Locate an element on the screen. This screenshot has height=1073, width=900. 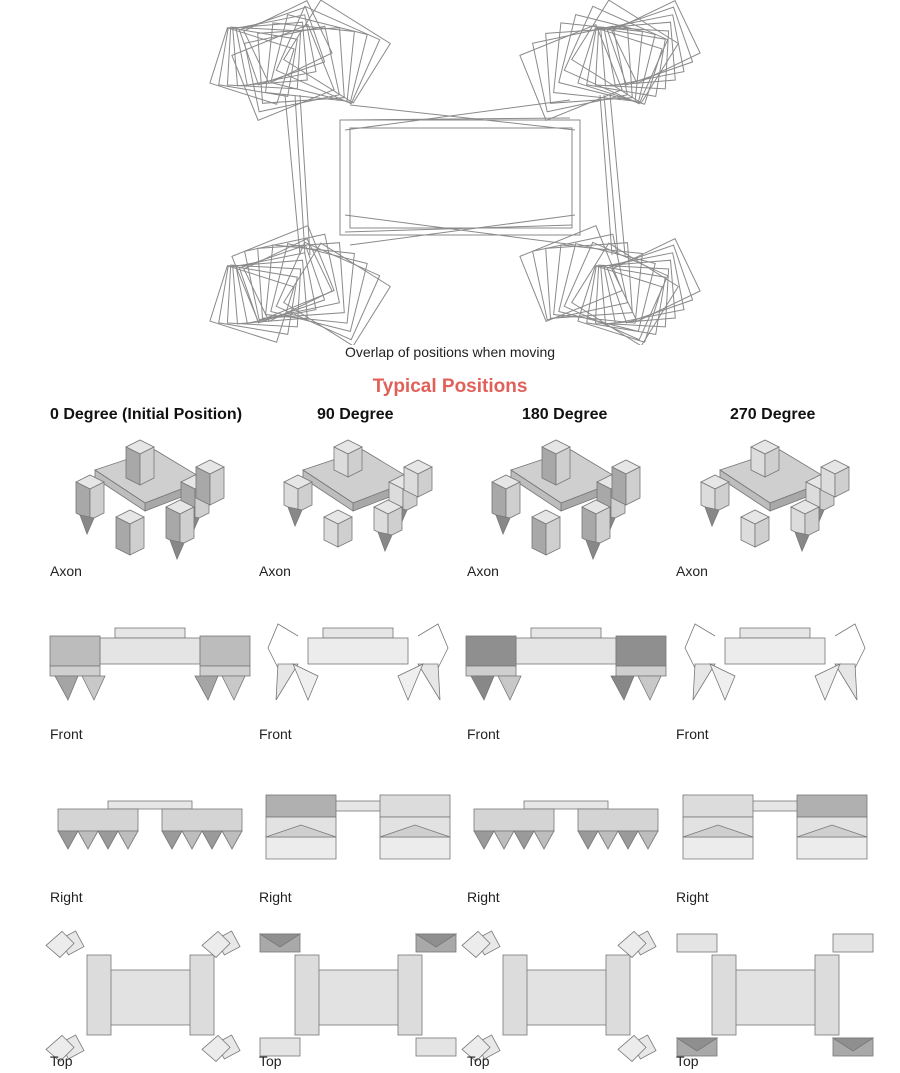
front-table-body is located at coordinates (775, 651).